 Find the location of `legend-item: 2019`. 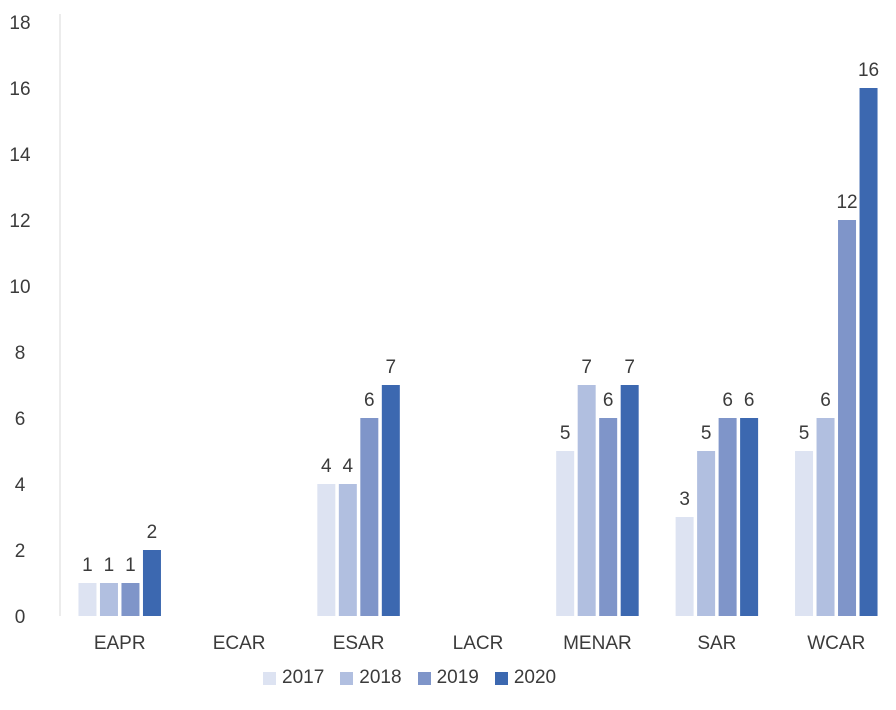

legend-item: 2019 is located at coordinates (448, 678).